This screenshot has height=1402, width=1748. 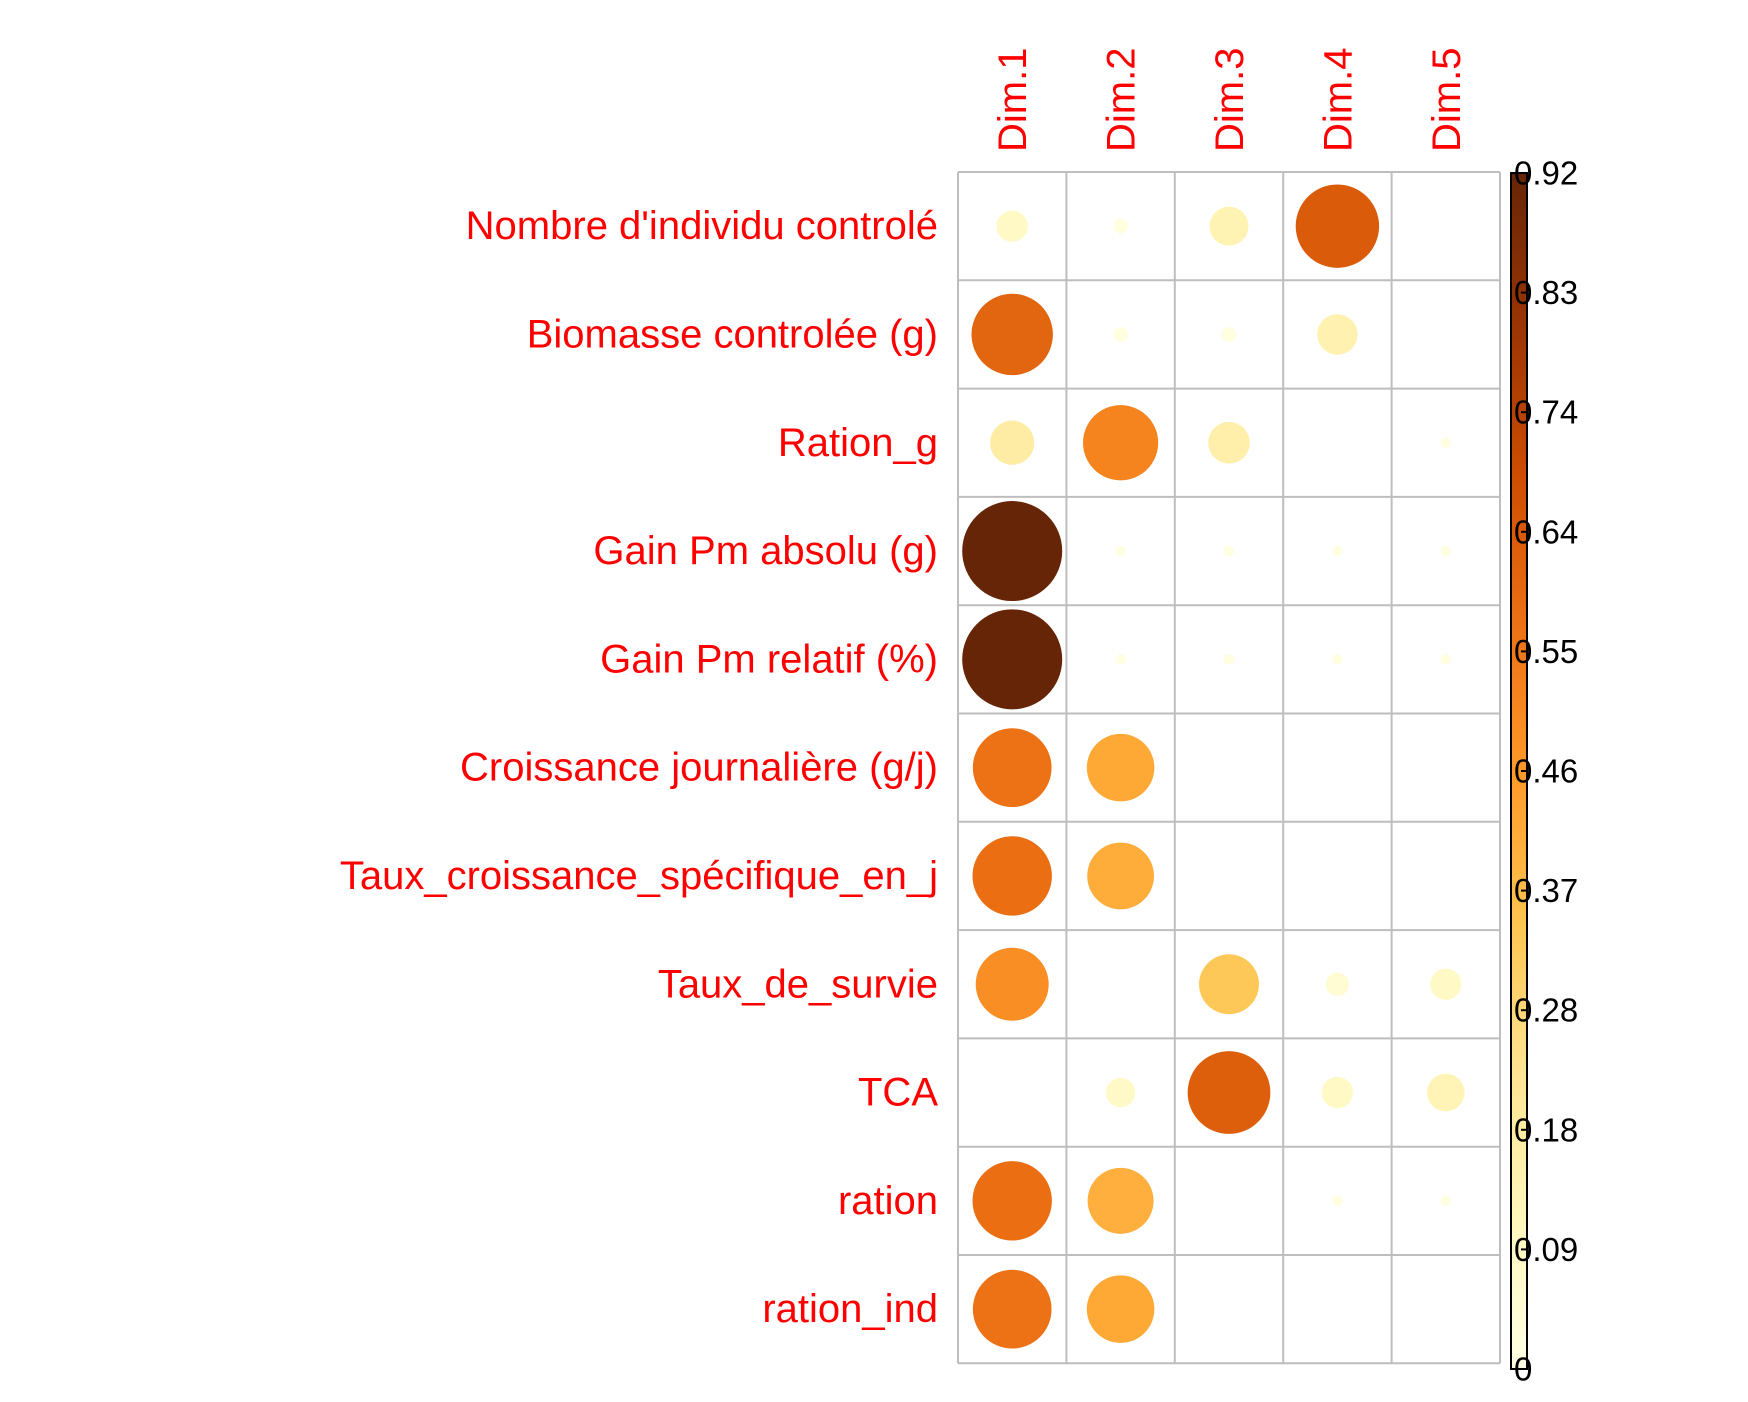 What do you see at coordinates (1546, 1249) in the screenshot?
I see `colorbar-tick-label: 0.09` at bounding box center [1546, 1249].